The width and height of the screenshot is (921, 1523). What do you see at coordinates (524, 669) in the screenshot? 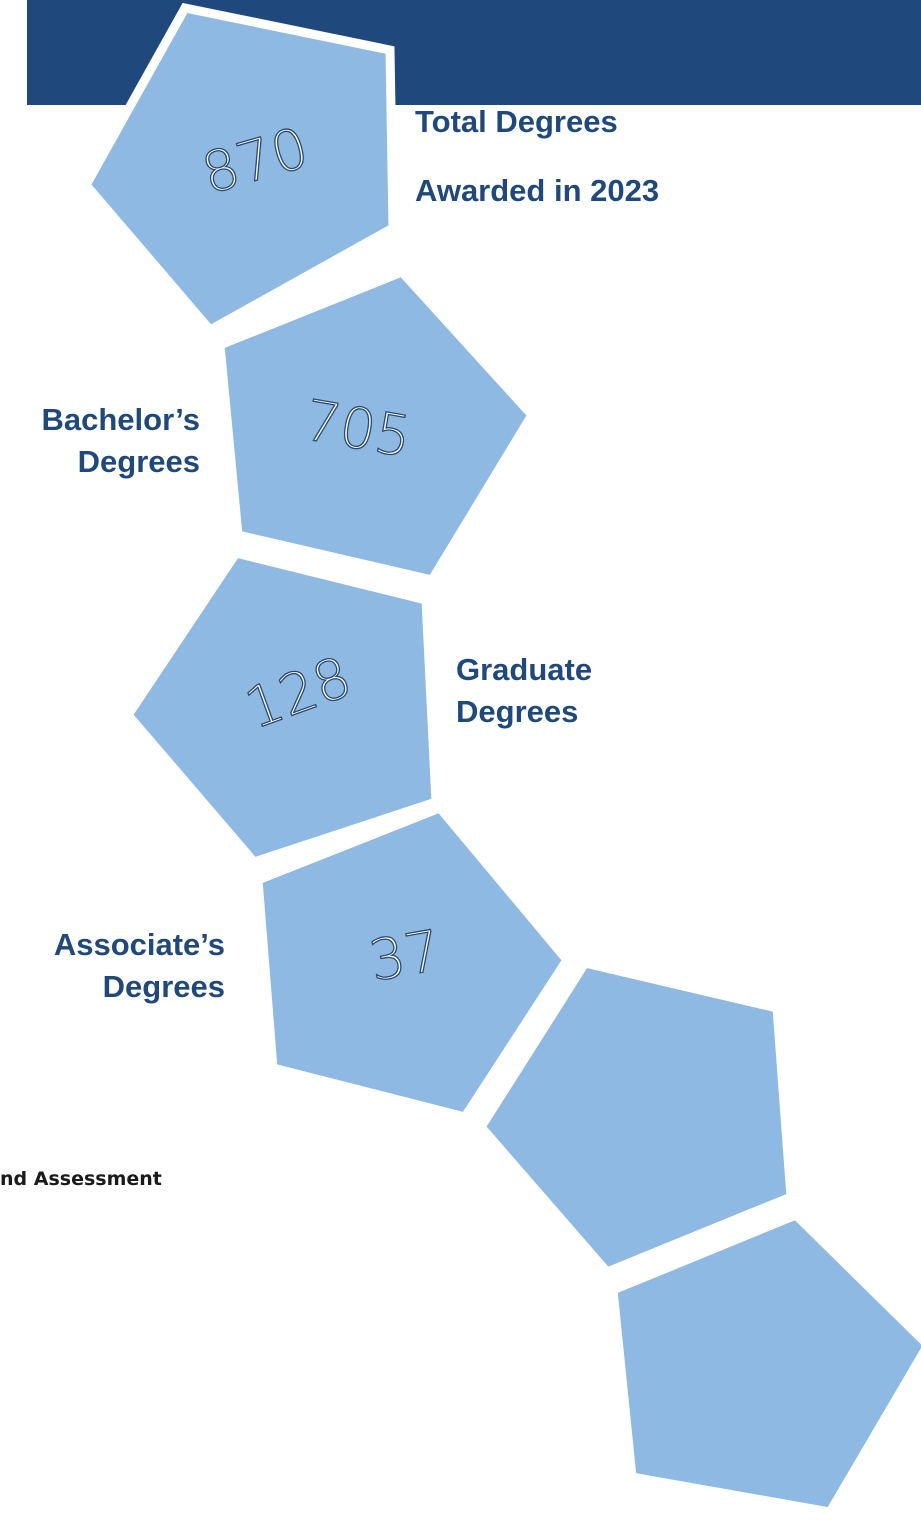
I see `label: Graduate` at bounding box center [524, 669].